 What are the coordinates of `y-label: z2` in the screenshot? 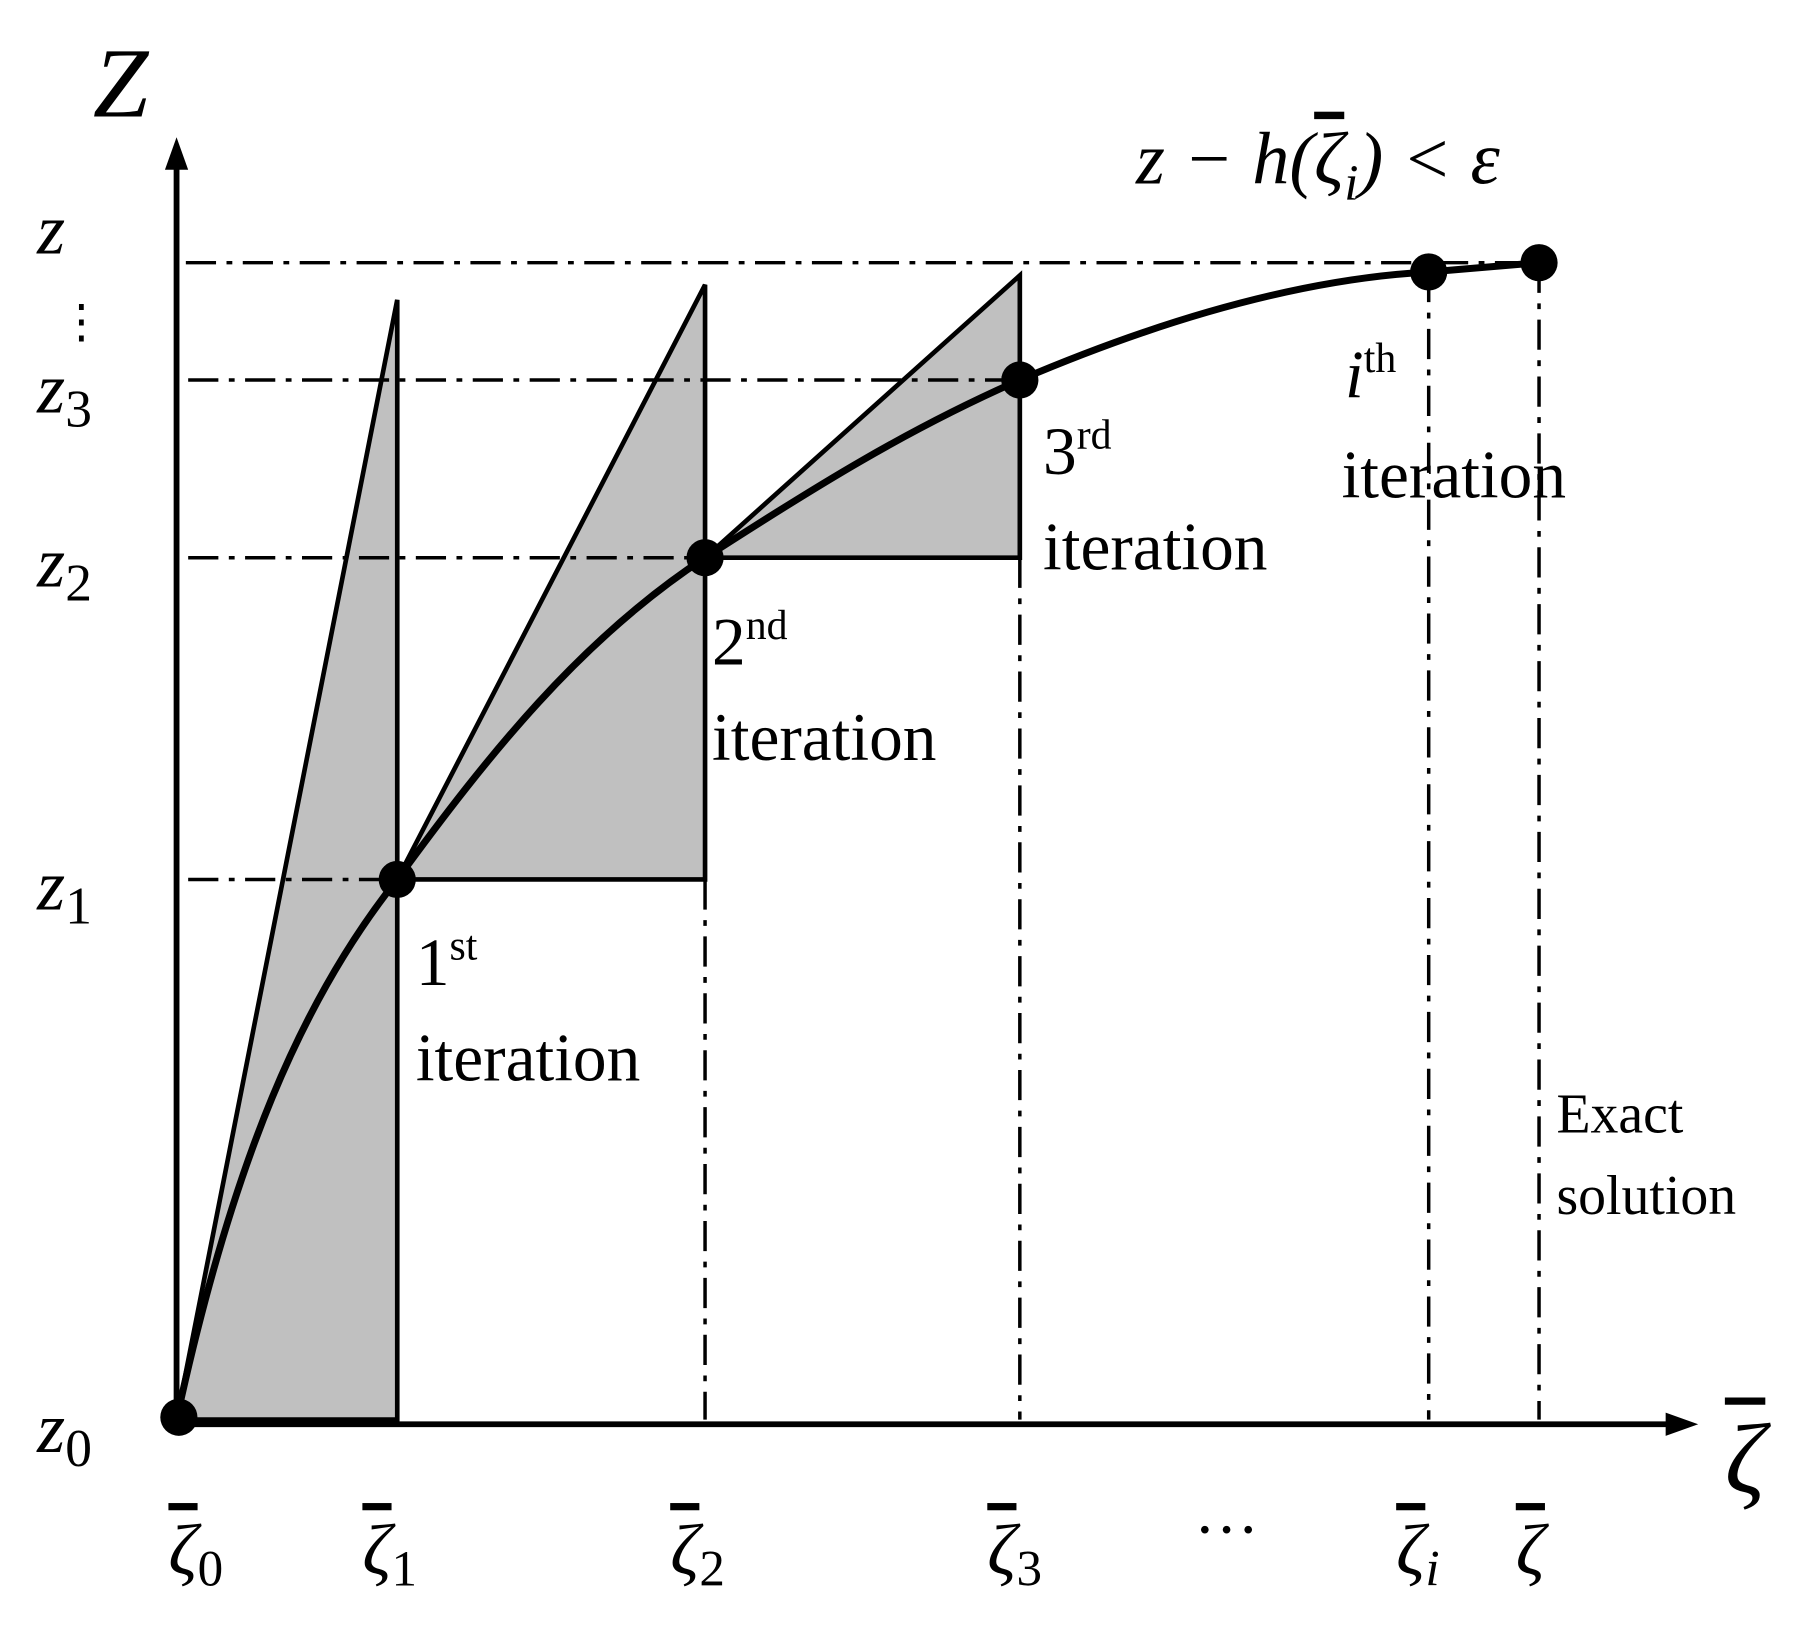 It's located at (64, 568).